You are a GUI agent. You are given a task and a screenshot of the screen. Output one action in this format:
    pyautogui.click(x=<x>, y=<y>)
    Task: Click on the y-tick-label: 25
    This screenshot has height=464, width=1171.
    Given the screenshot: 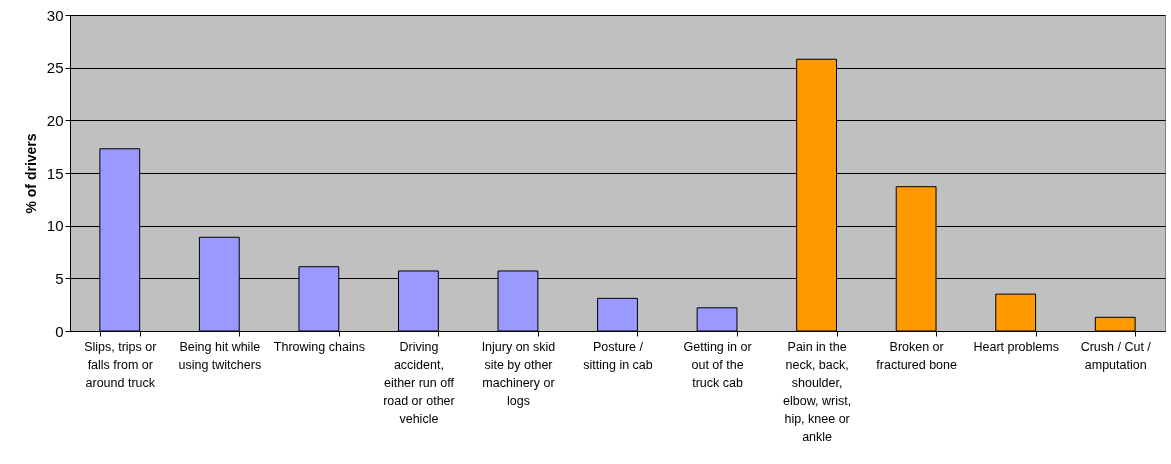 What is the action you would take?
    pyautogui.click(x=55, y=68)
    